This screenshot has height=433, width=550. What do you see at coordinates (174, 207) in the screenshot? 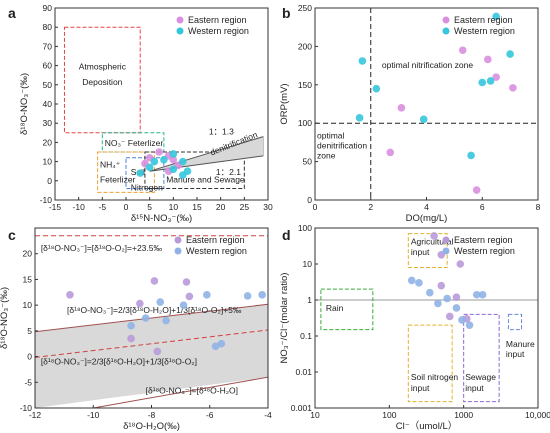
I see `panel-a-xtick-label: 10` at bounding box center [174, 207].